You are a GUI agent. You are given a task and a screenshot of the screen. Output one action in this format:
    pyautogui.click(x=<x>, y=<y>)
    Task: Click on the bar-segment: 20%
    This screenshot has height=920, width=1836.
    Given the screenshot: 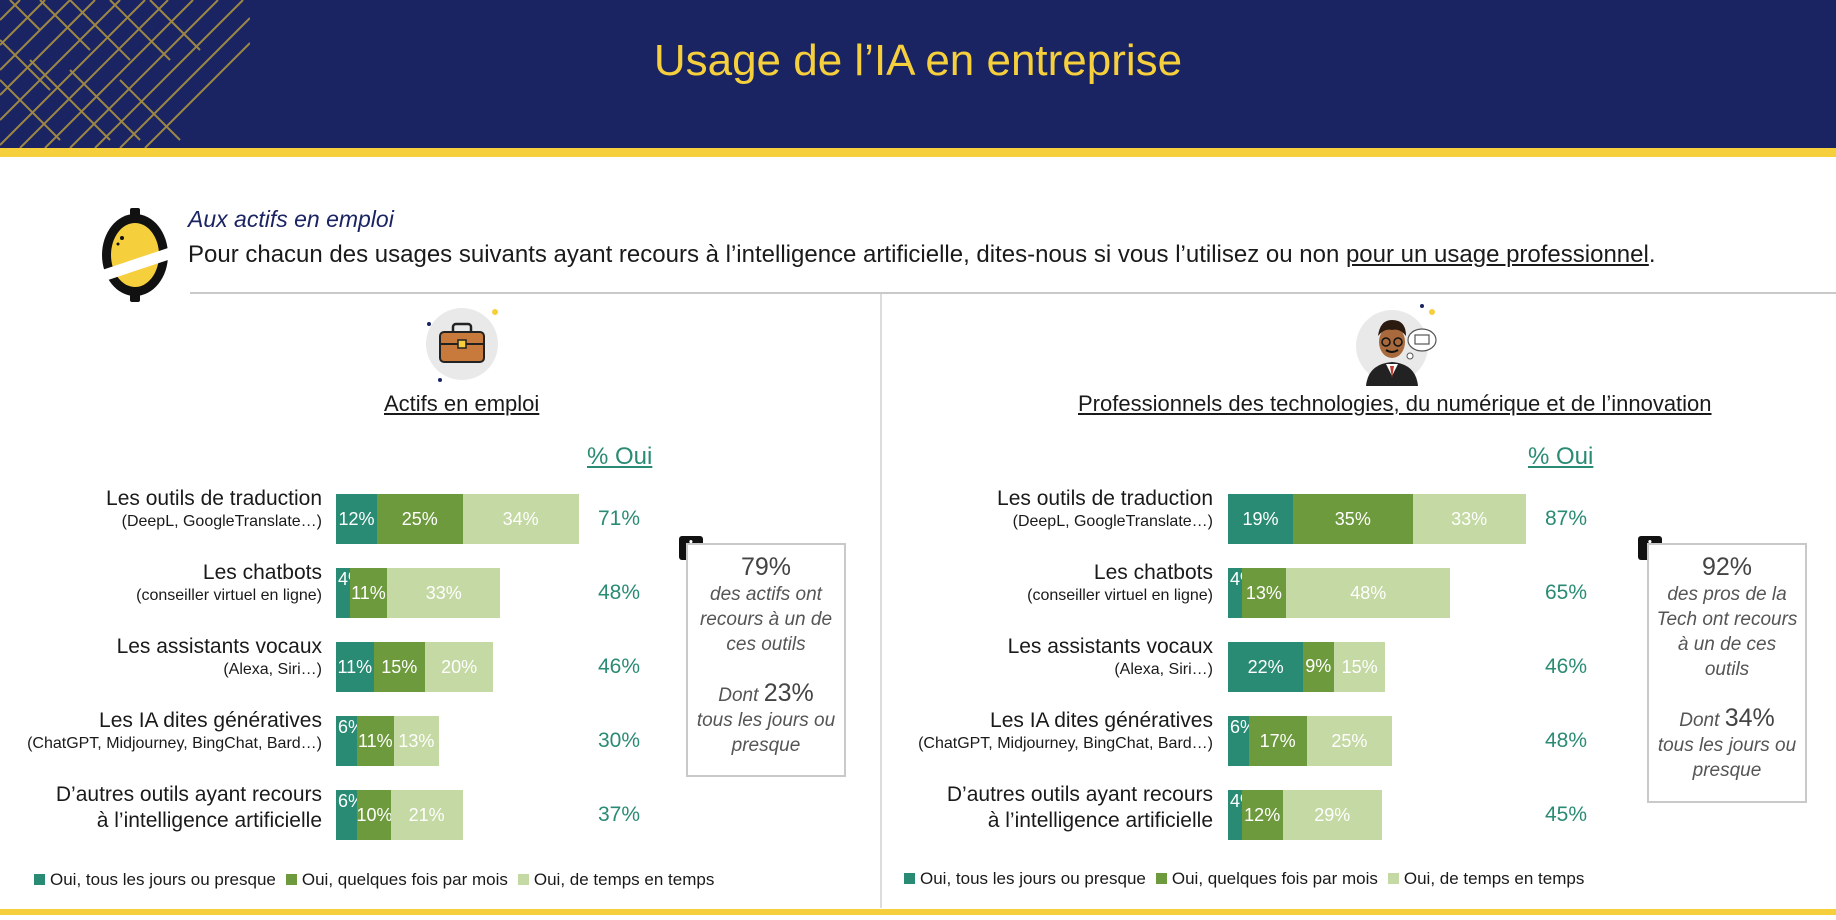 What is the action you would take?
    pyautogui.click(x=459, y=667)
    